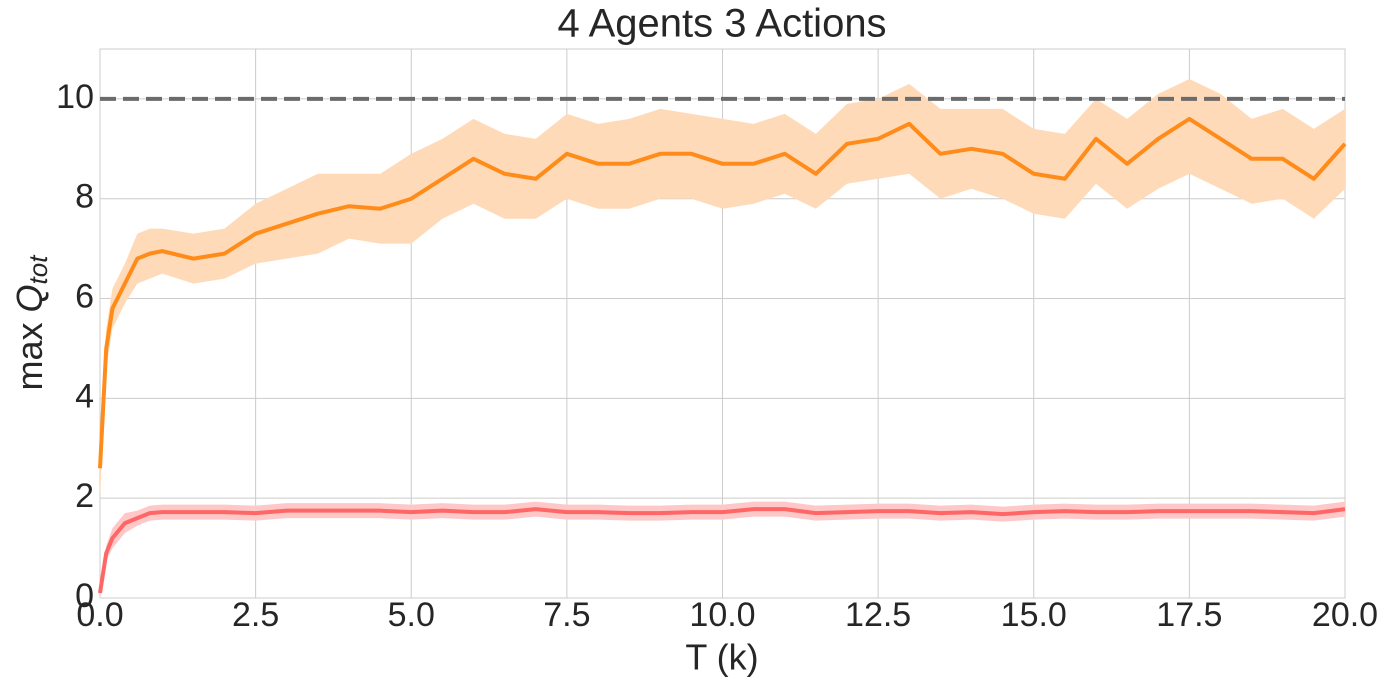 Image resolution: width=1389 pixels, height=689 pixels. What do you see at coordinates (38, 269) in the screenshot?
I see `y-label-subscript: tot` at bounding box center [38, 269].